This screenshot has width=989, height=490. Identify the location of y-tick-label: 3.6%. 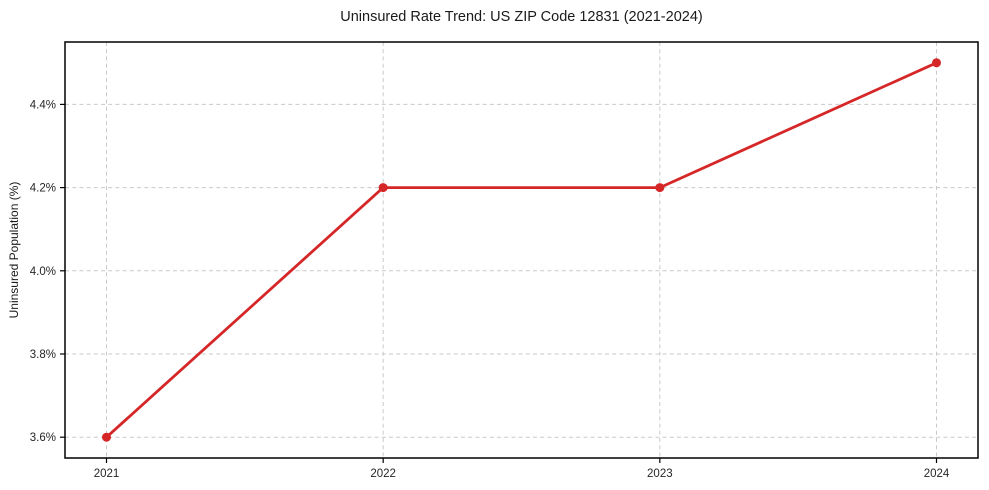
(43, 438).